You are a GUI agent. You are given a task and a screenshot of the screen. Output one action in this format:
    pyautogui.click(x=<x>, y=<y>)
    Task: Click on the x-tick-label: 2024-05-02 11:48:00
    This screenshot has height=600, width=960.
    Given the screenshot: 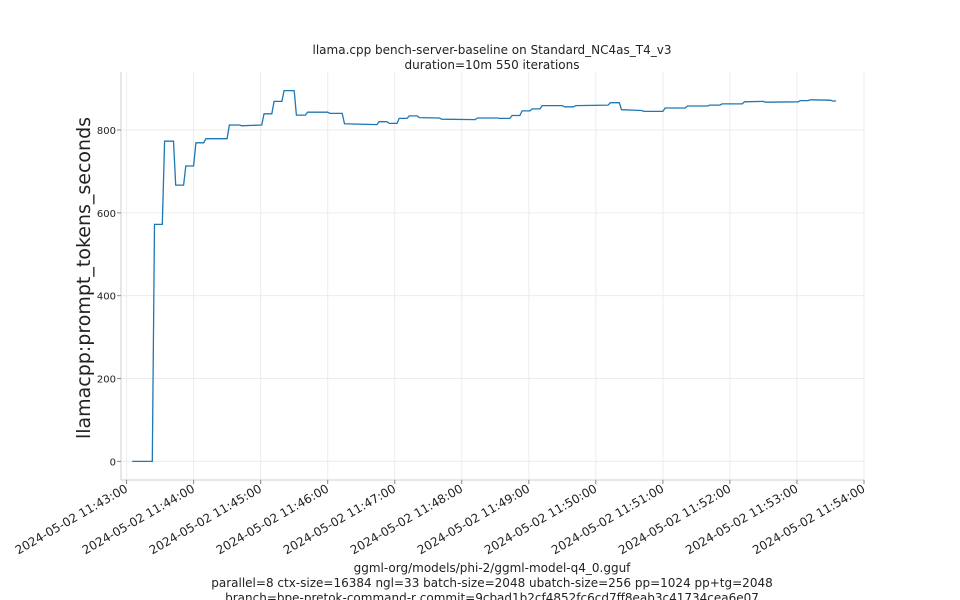 What is the action you would take?
    pyautogui.click(x=406, y=519)
    